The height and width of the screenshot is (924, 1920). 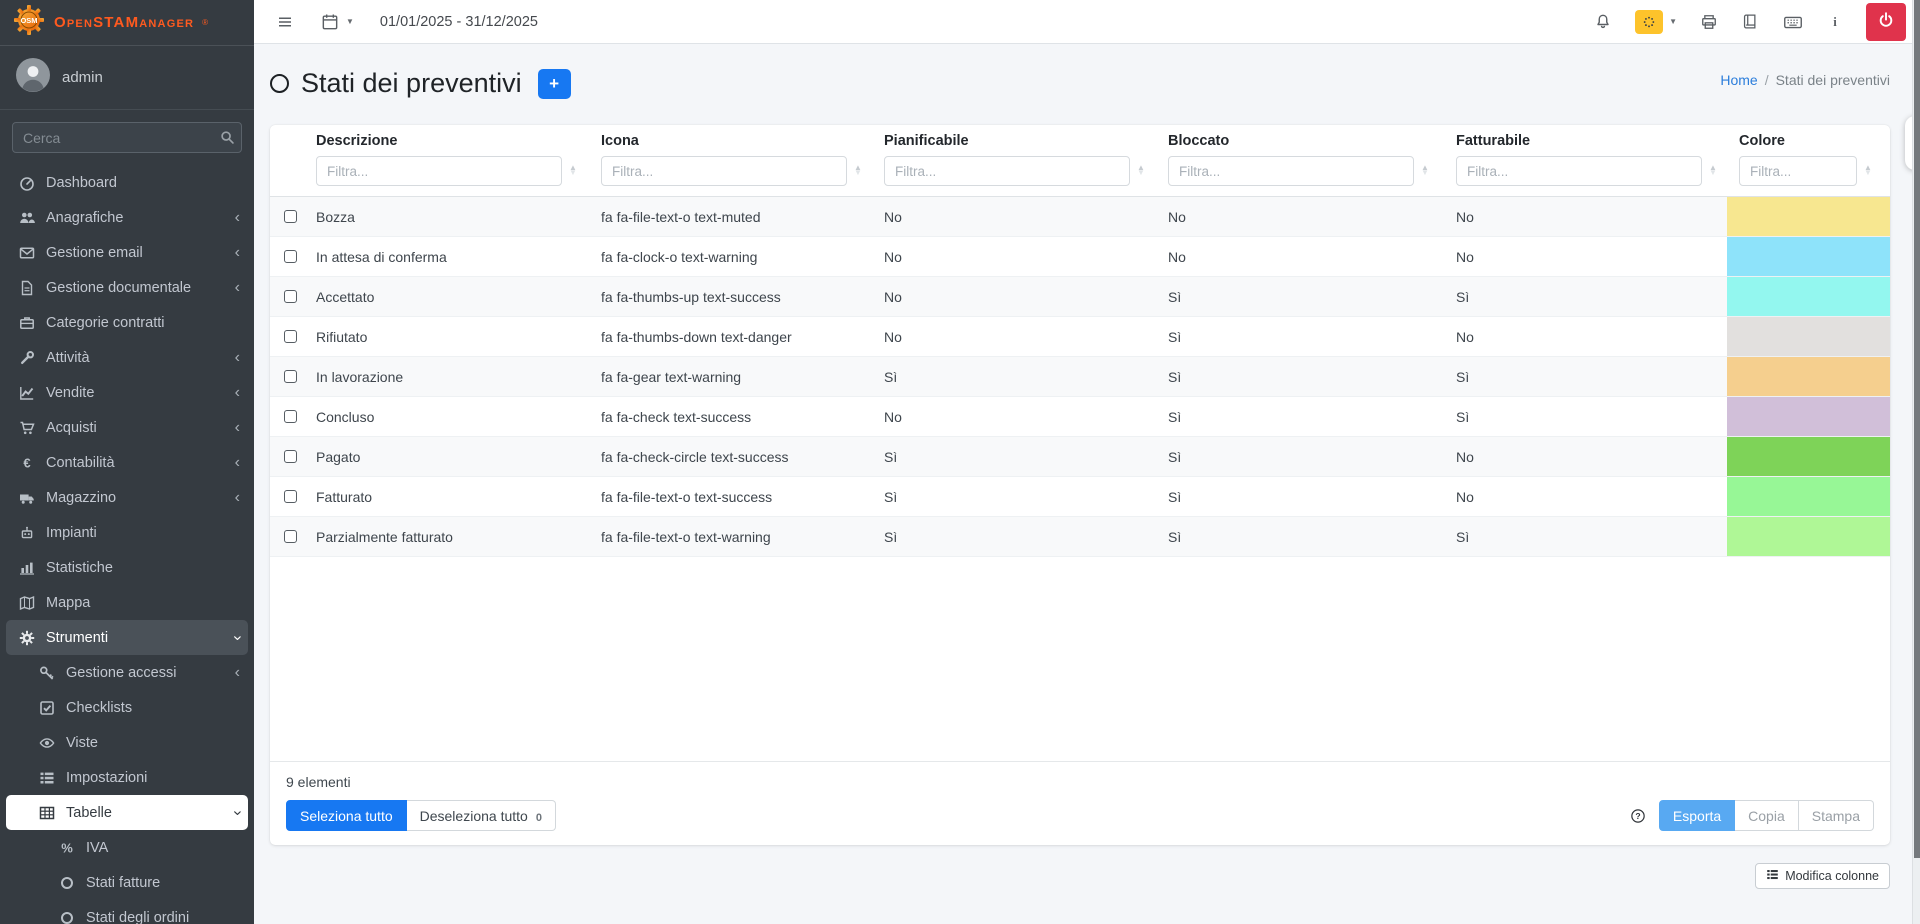 I want to click on circle-icon, so click(x=67, y=883).